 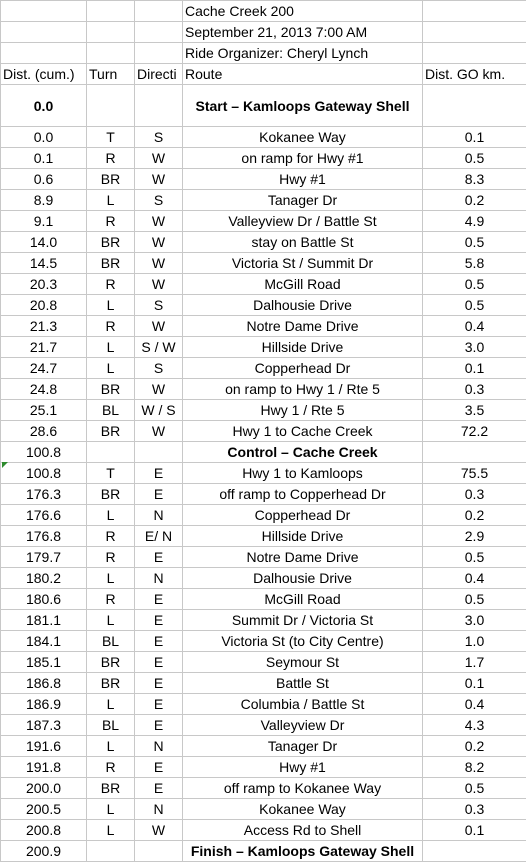 What do you see at coordinates (474, 473) in the screenshot?
I see `go-cell: 75.5` at bounding box center [474, 473].